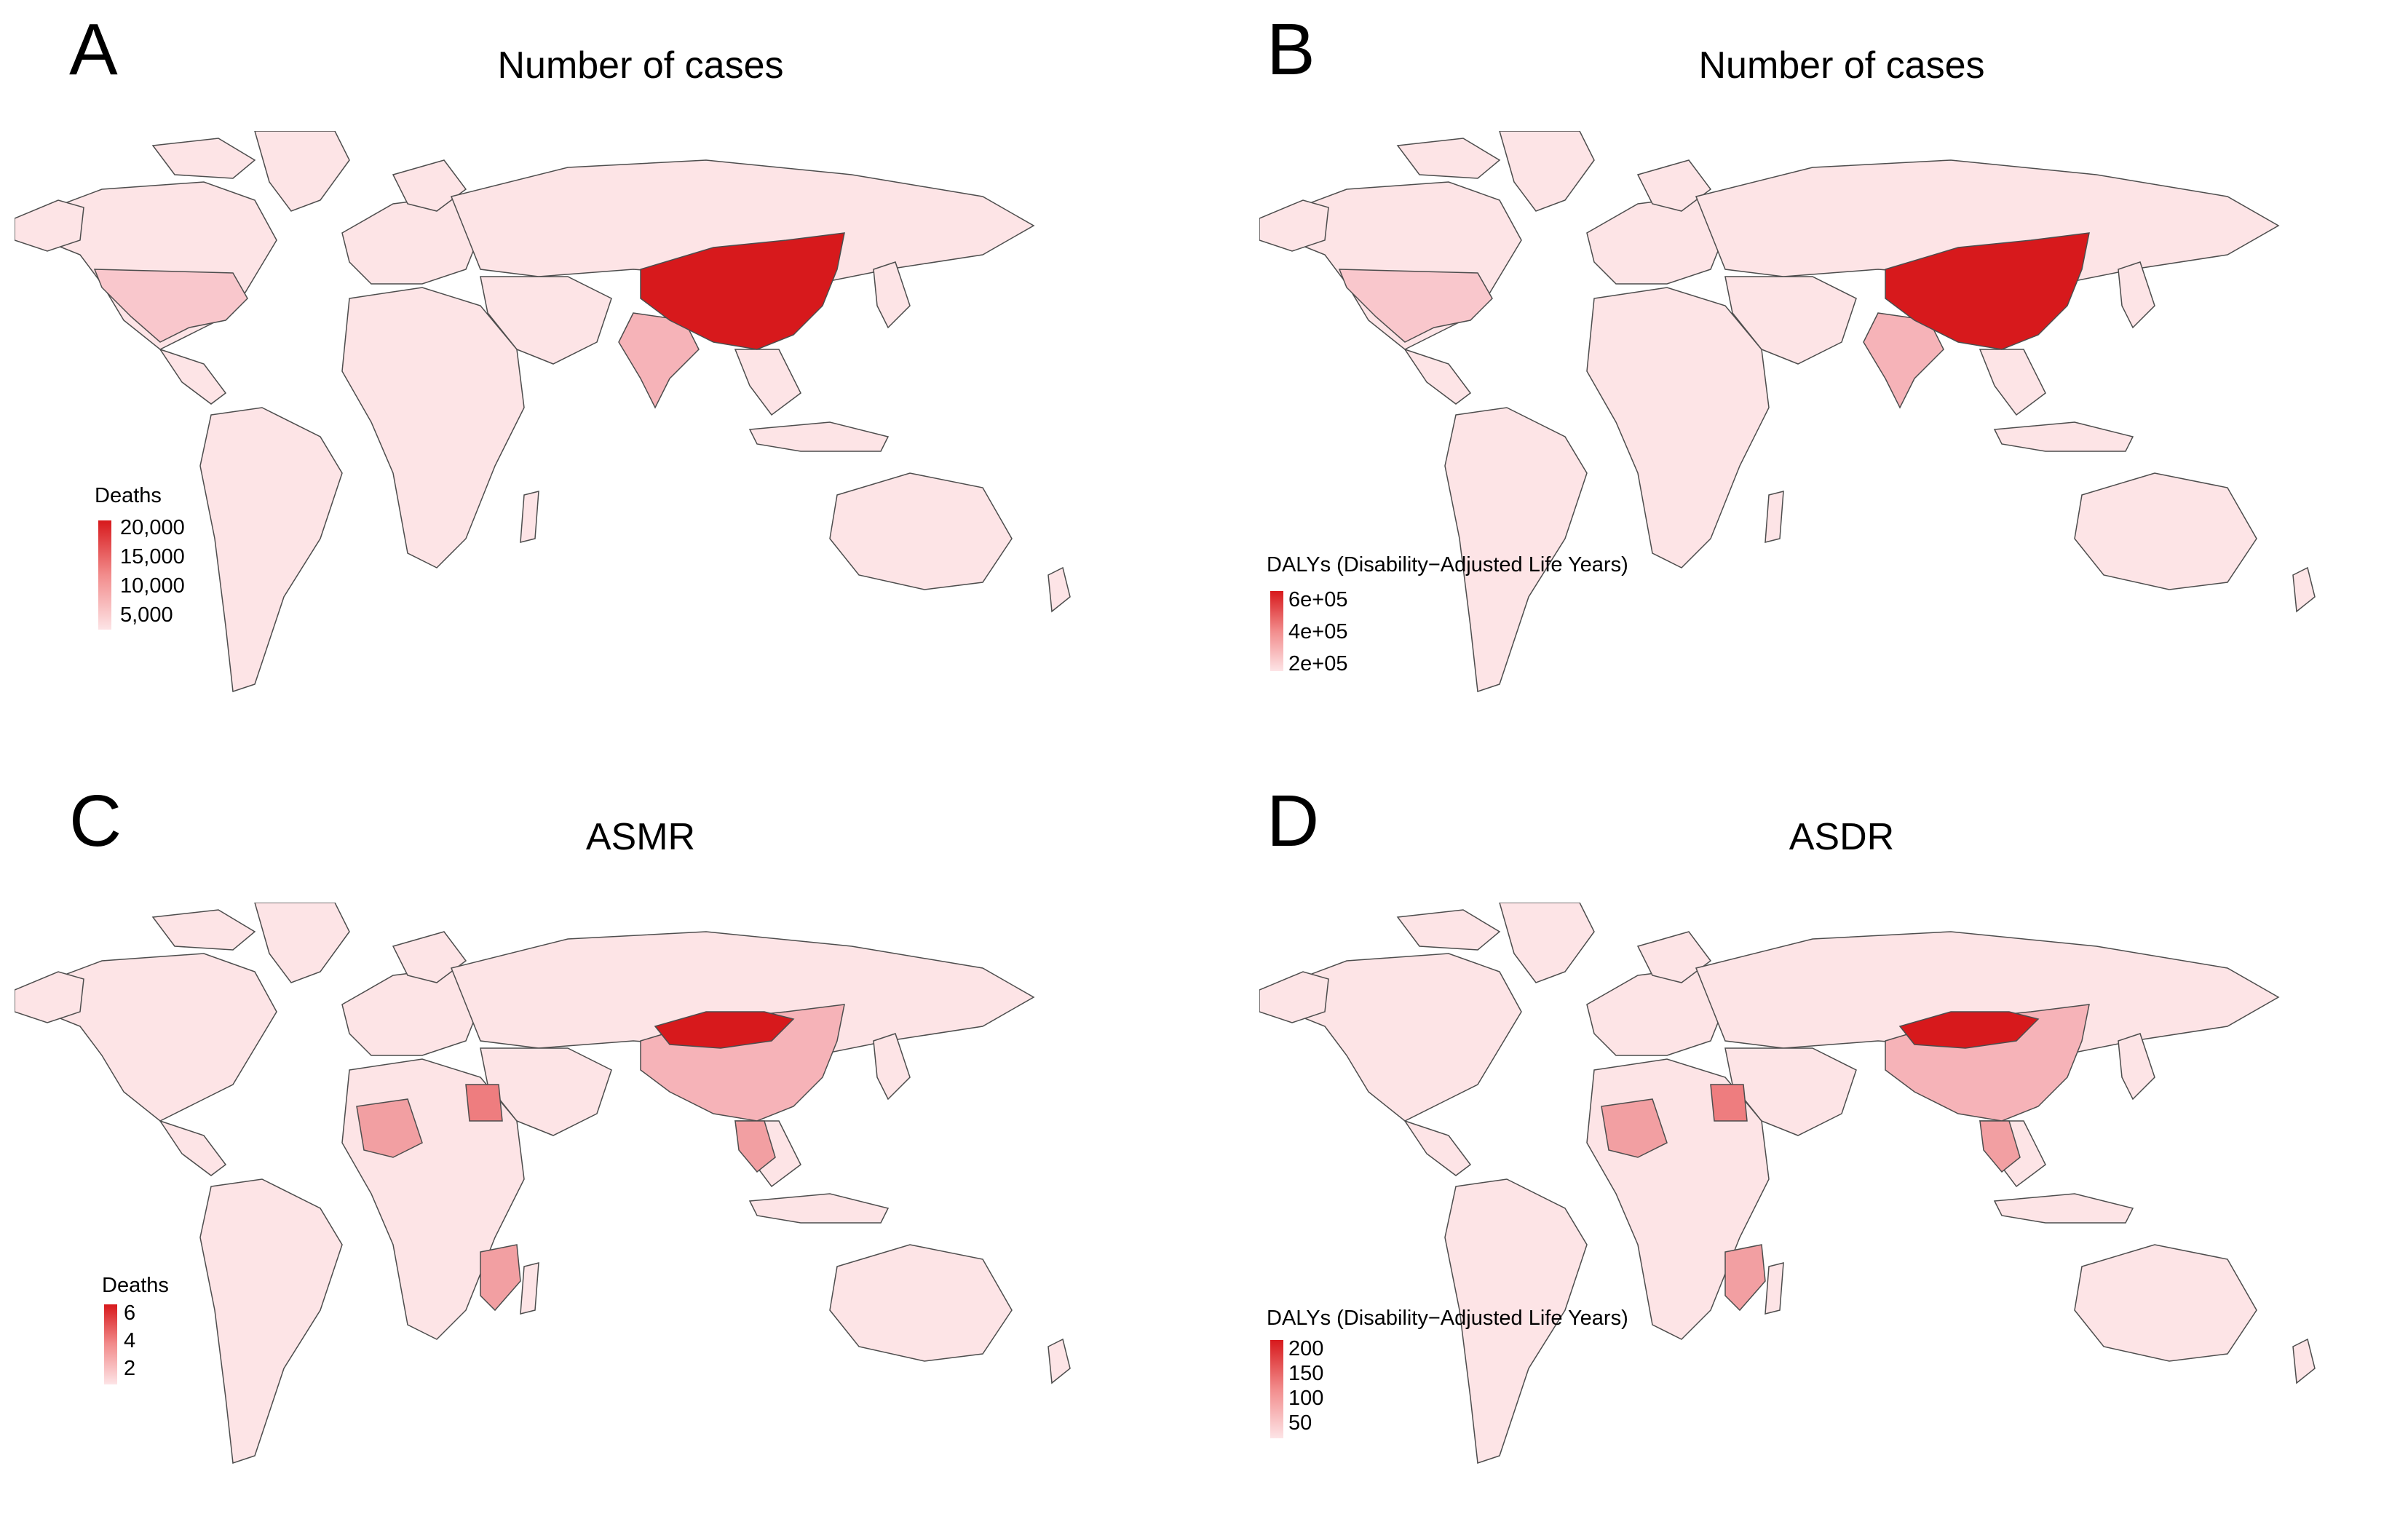  What do you see at coordinates (96, 821) in the screenshot?
I see `panel-letter: C` at bounding box center [96, 821].